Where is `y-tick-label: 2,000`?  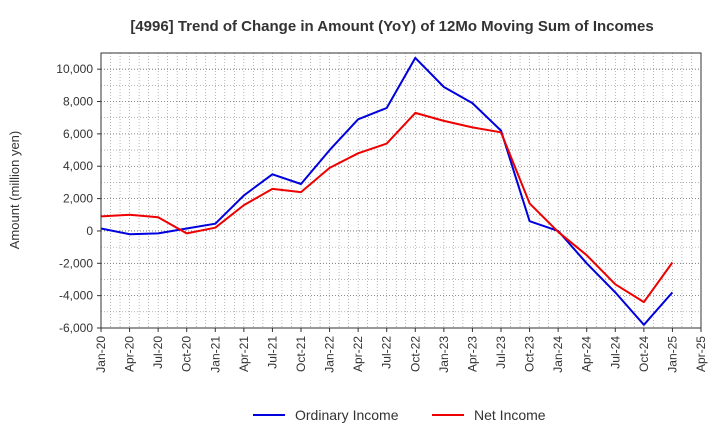 y-tick-label: 2,000 is located at coordinates (78, 199).